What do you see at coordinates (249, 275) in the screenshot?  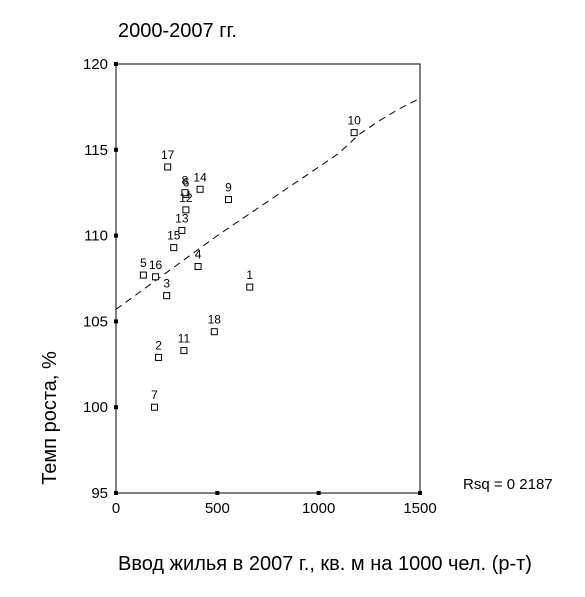 I see `data-point-label-1: 1` at bounding box center [249, 275].